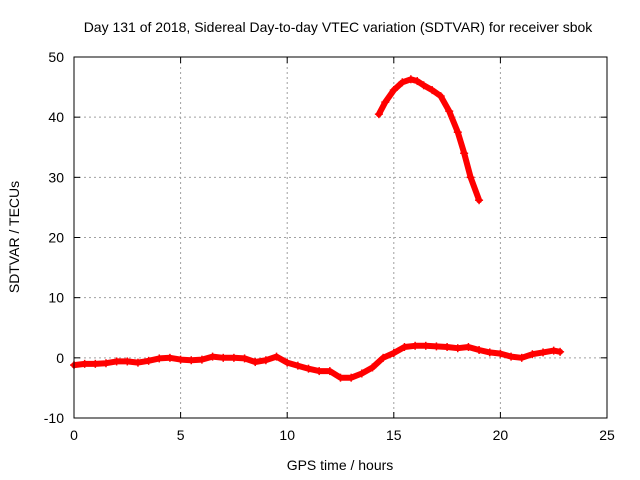 The image size is (640, 480). Describe the element at coordinates (54, 418) in the screenshot. I see `y-tick-label: -10` at that location.